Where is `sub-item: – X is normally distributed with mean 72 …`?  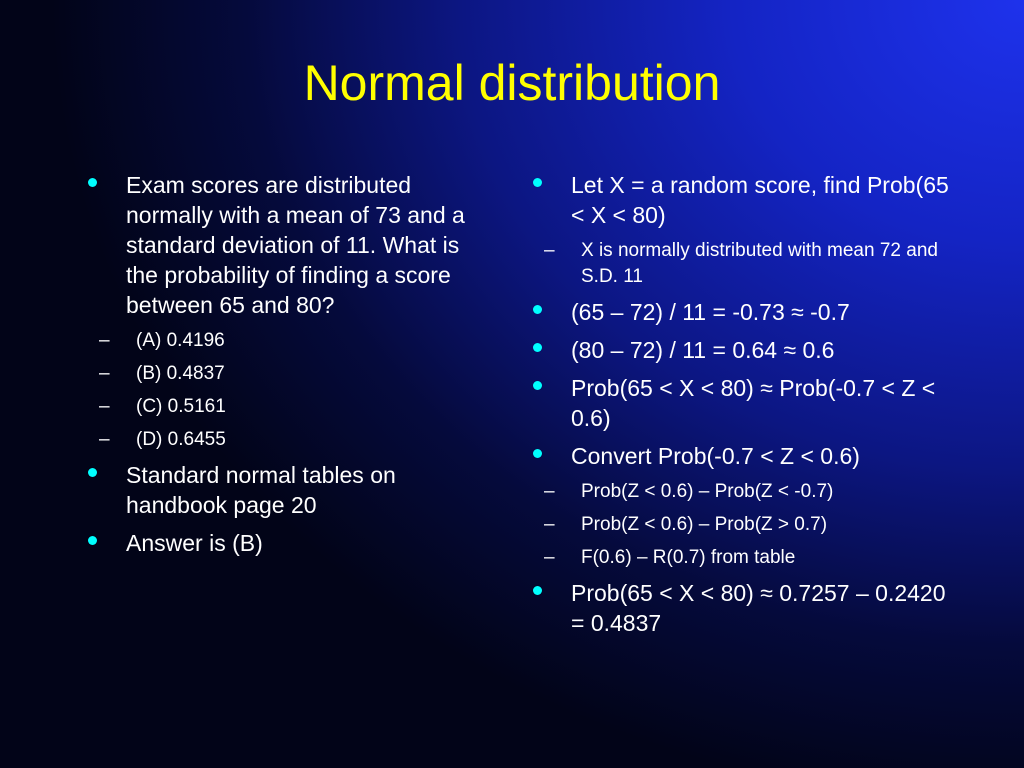
sub-item: – X is normally distributed with mean 72 … is located at coordinates (741, 264).